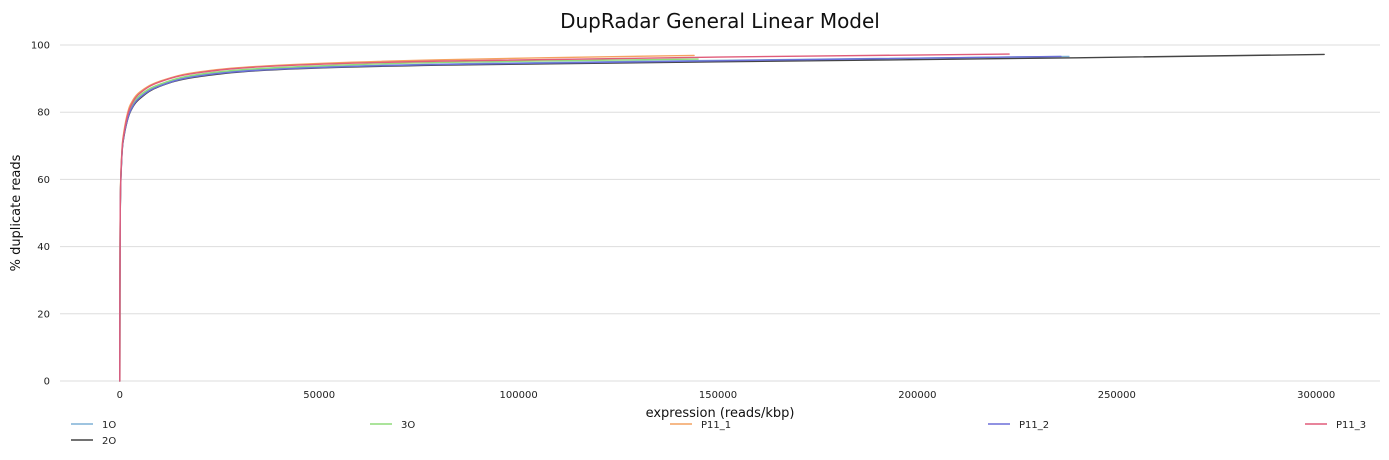  I want to click on legend-item-p11-2: P11_2, so click(1018, 425).